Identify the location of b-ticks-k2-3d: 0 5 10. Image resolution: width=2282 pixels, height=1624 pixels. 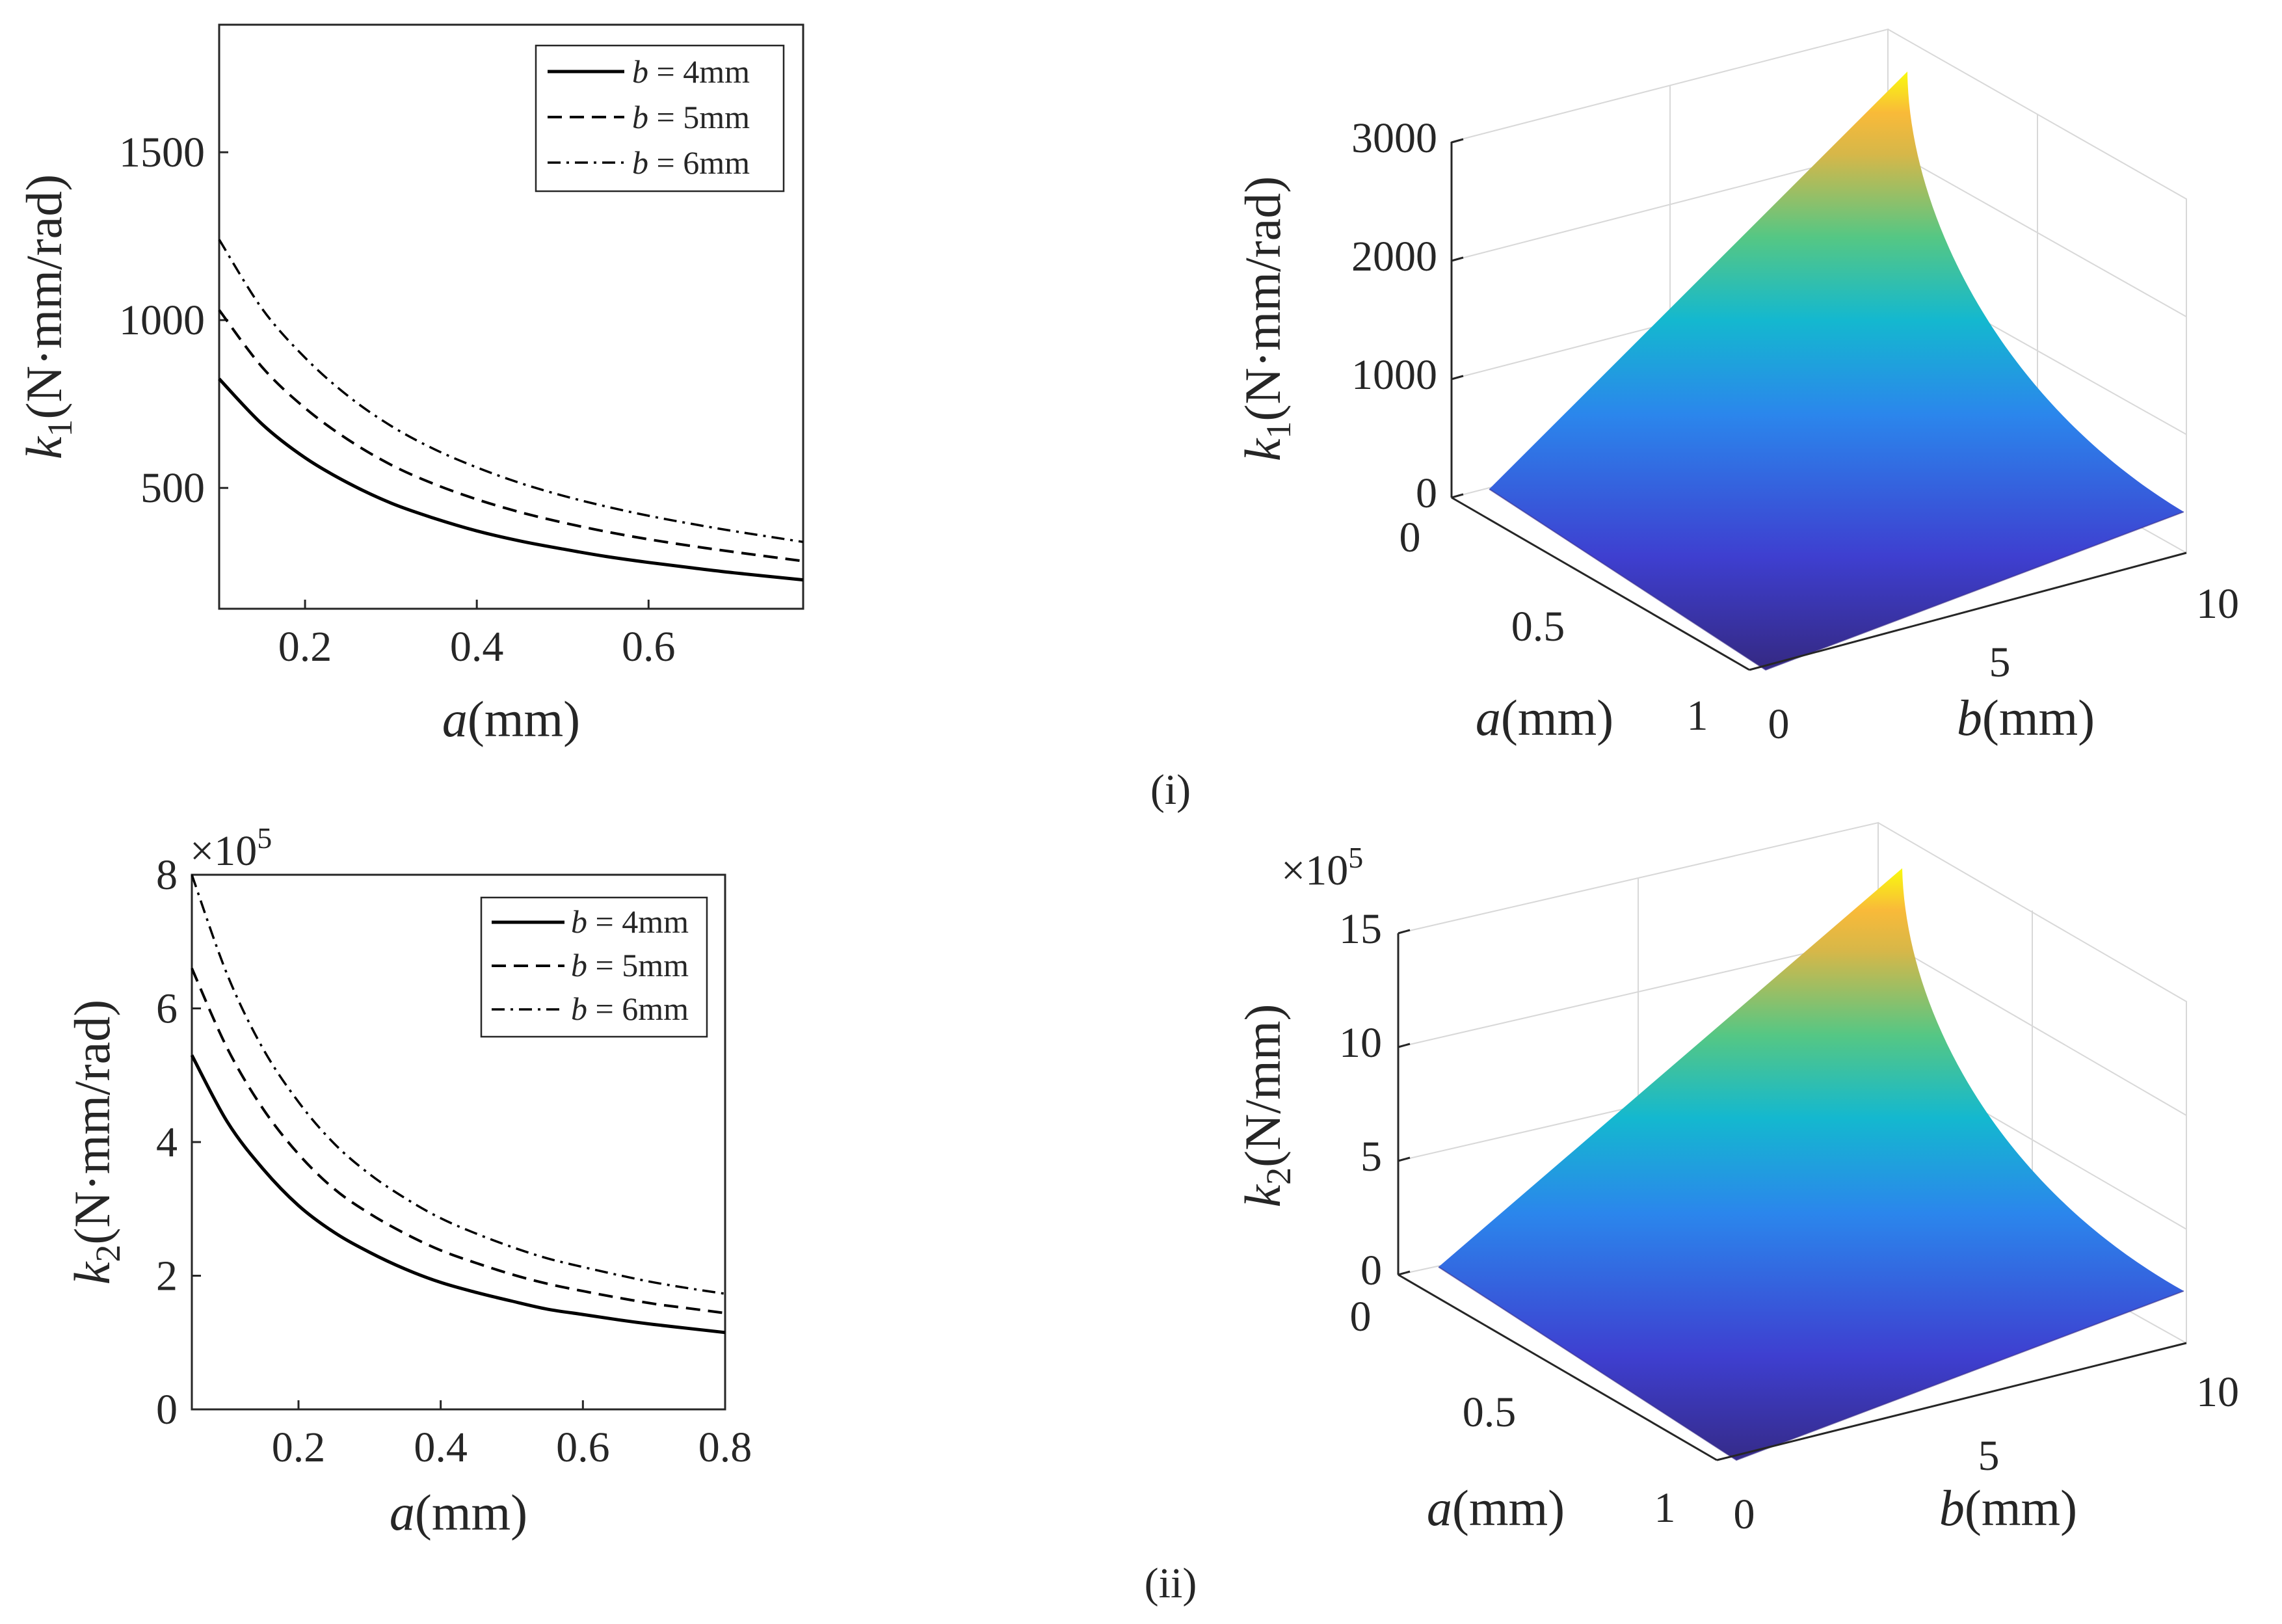
(1987, 1453).